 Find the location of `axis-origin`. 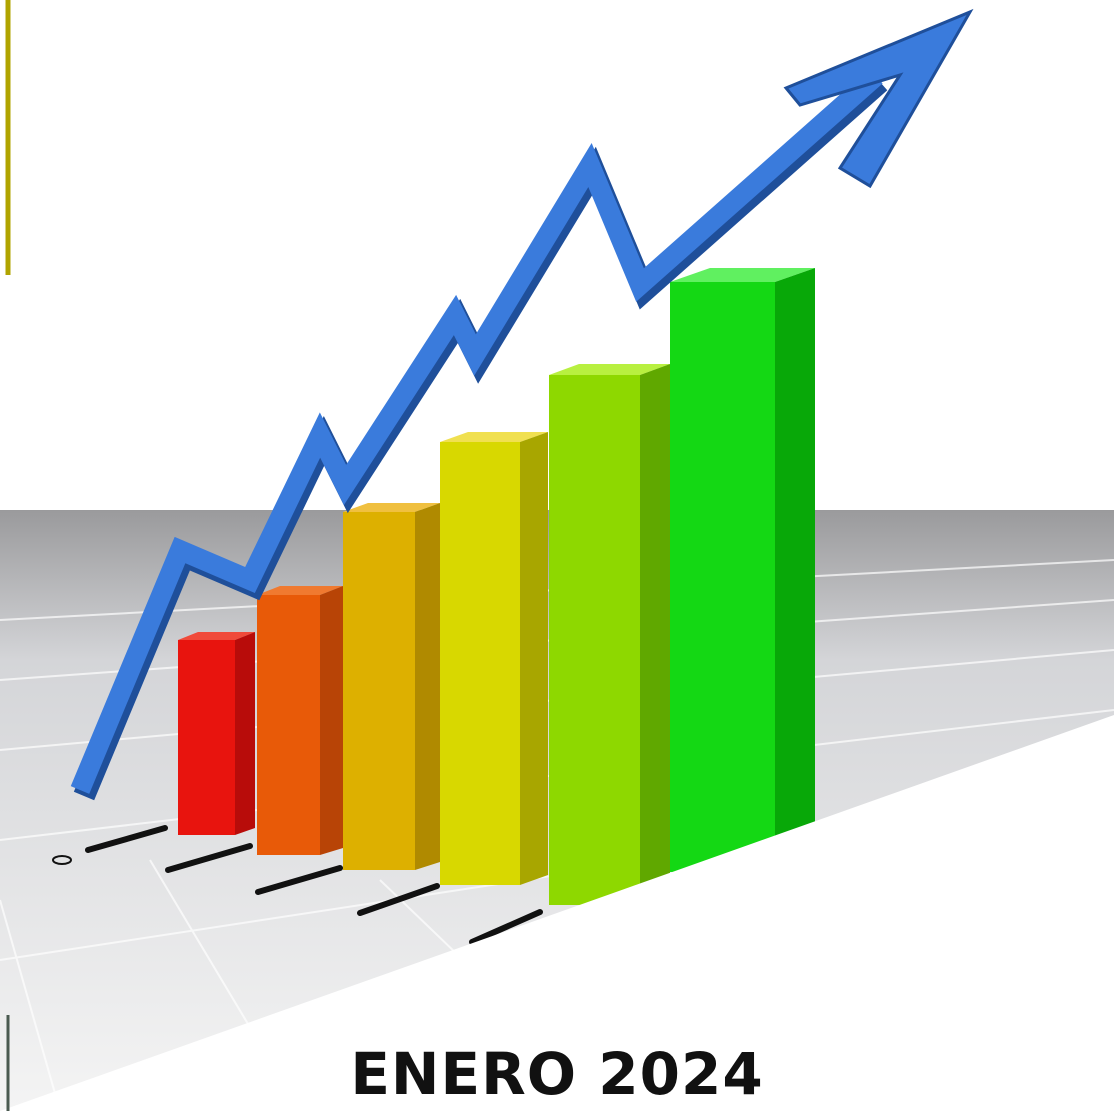

axis-origin is located at coordinates (62, 860).